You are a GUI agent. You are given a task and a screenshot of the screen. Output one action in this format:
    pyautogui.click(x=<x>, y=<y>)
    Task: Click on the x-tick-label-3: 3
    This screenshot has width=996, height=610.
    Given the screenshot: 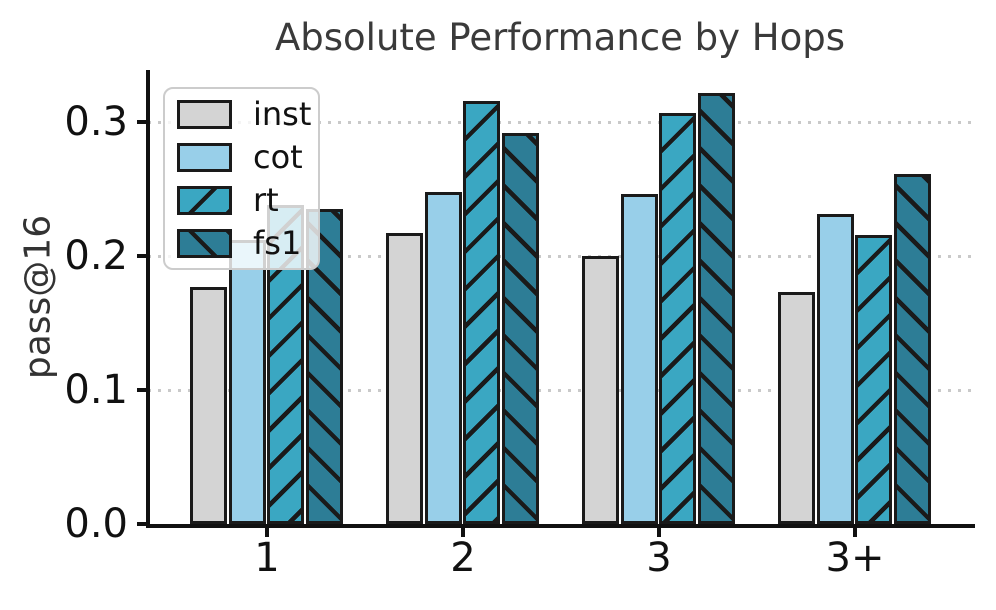 What is the action you would take?
    pyautogui.click(x=659, y=558)
    